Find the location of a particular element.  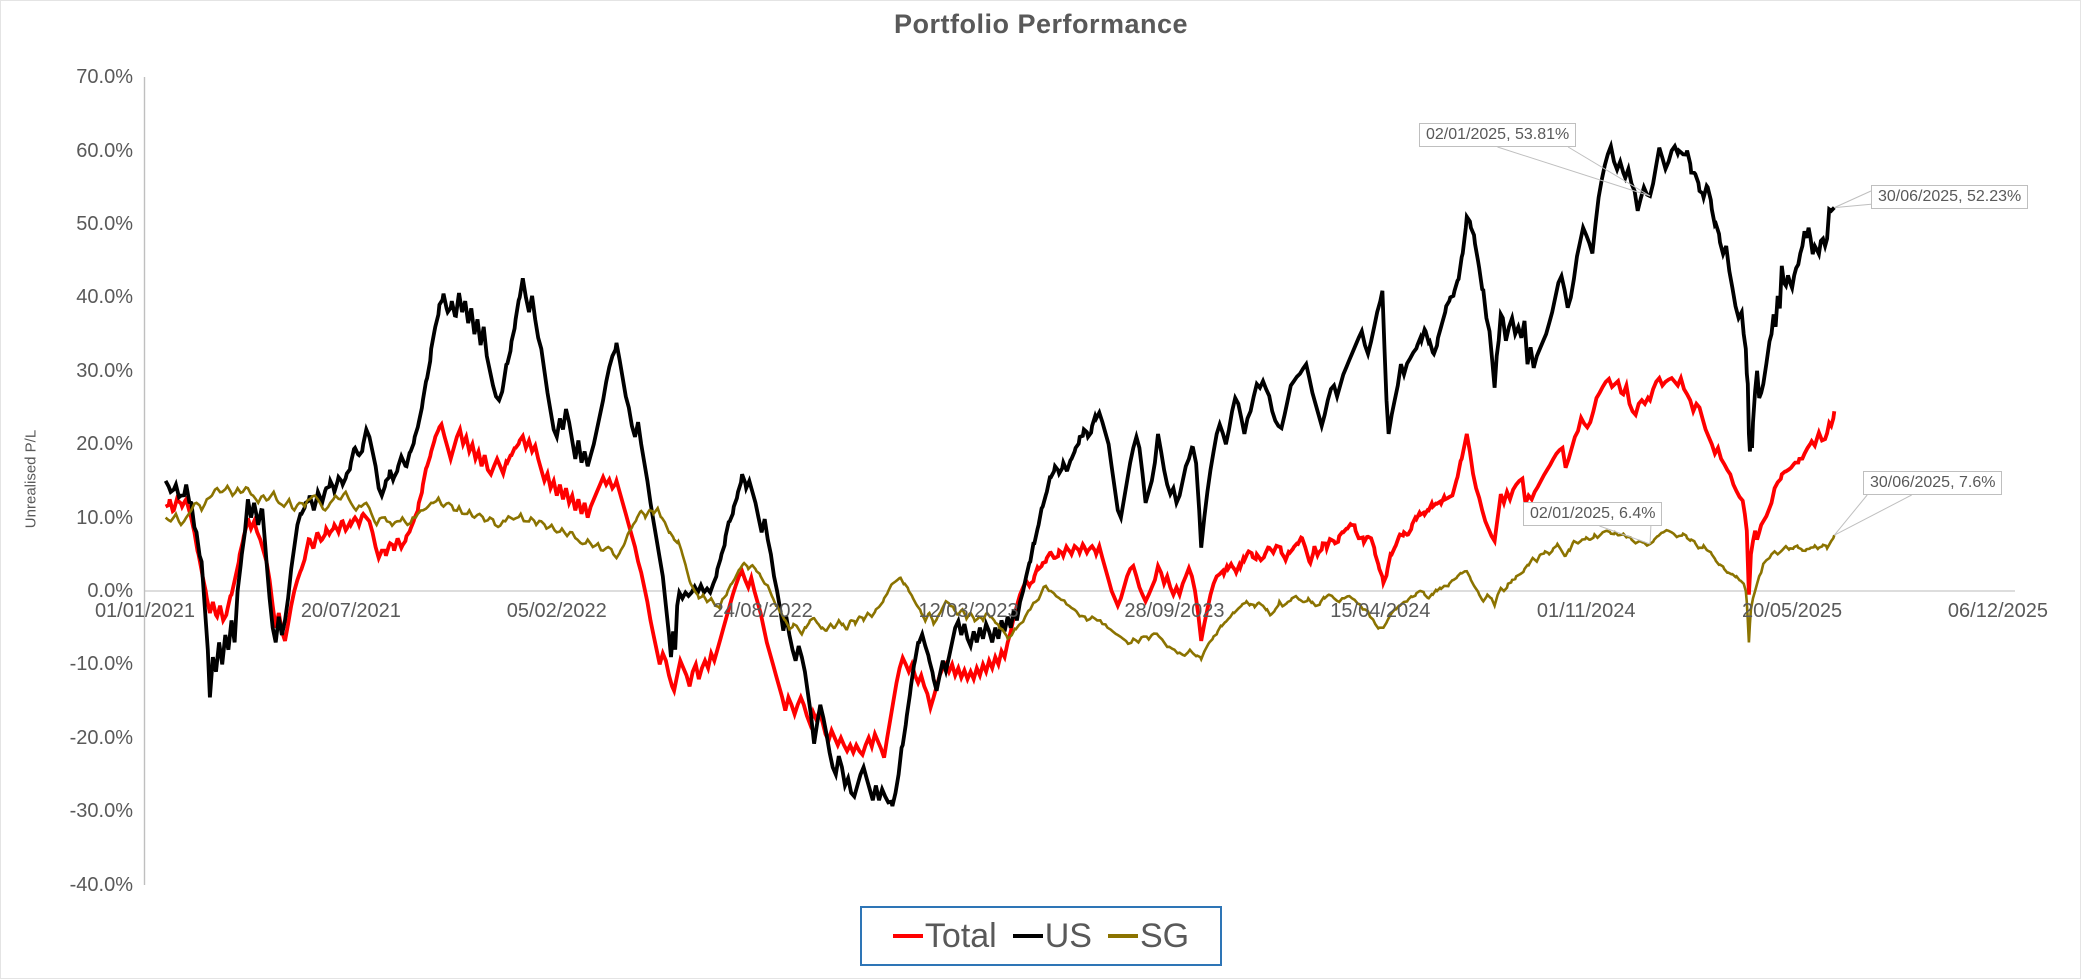

legend-item-label: US is located at coordinates (1068, 935).